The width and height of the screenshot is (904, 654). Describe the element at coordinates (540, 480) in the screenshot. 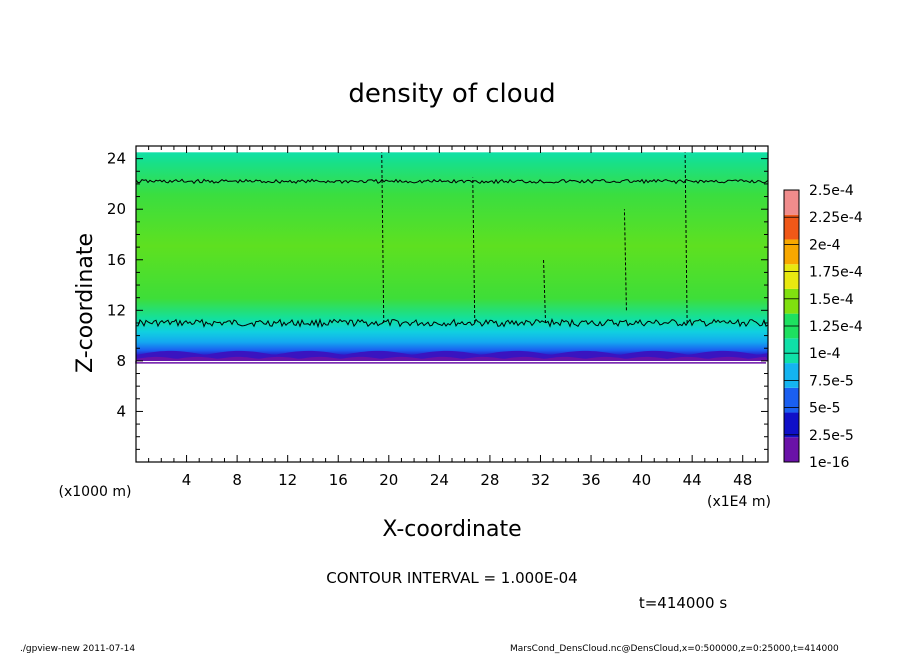

I see `x-tick-label: 32` at that location.